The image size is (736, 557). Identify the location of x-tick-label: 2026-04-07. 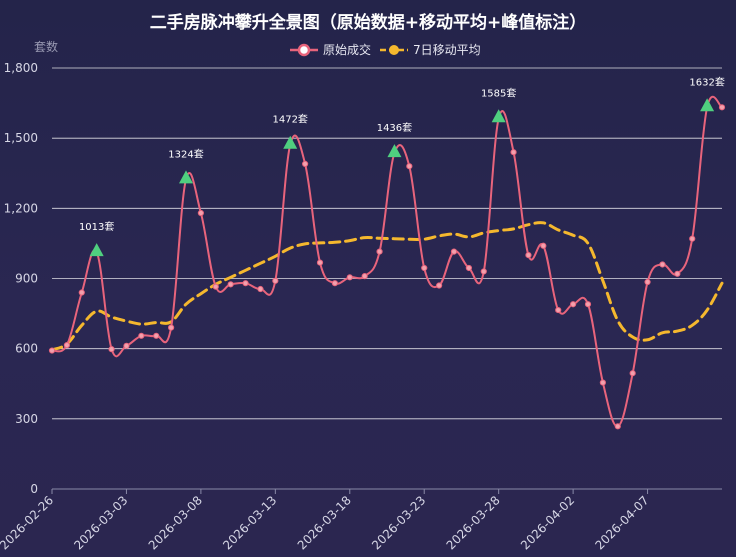
(621, 522).